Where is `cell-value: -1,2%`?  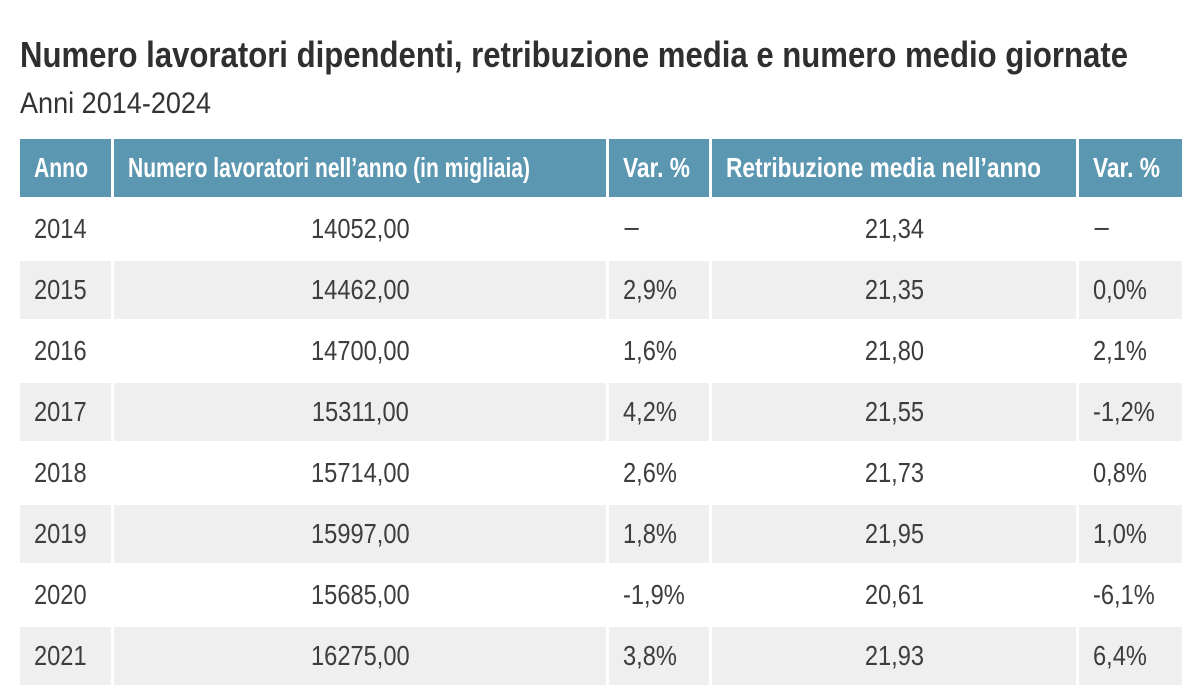
cell-value: -1,2% is located at coordinates (1124, 411).